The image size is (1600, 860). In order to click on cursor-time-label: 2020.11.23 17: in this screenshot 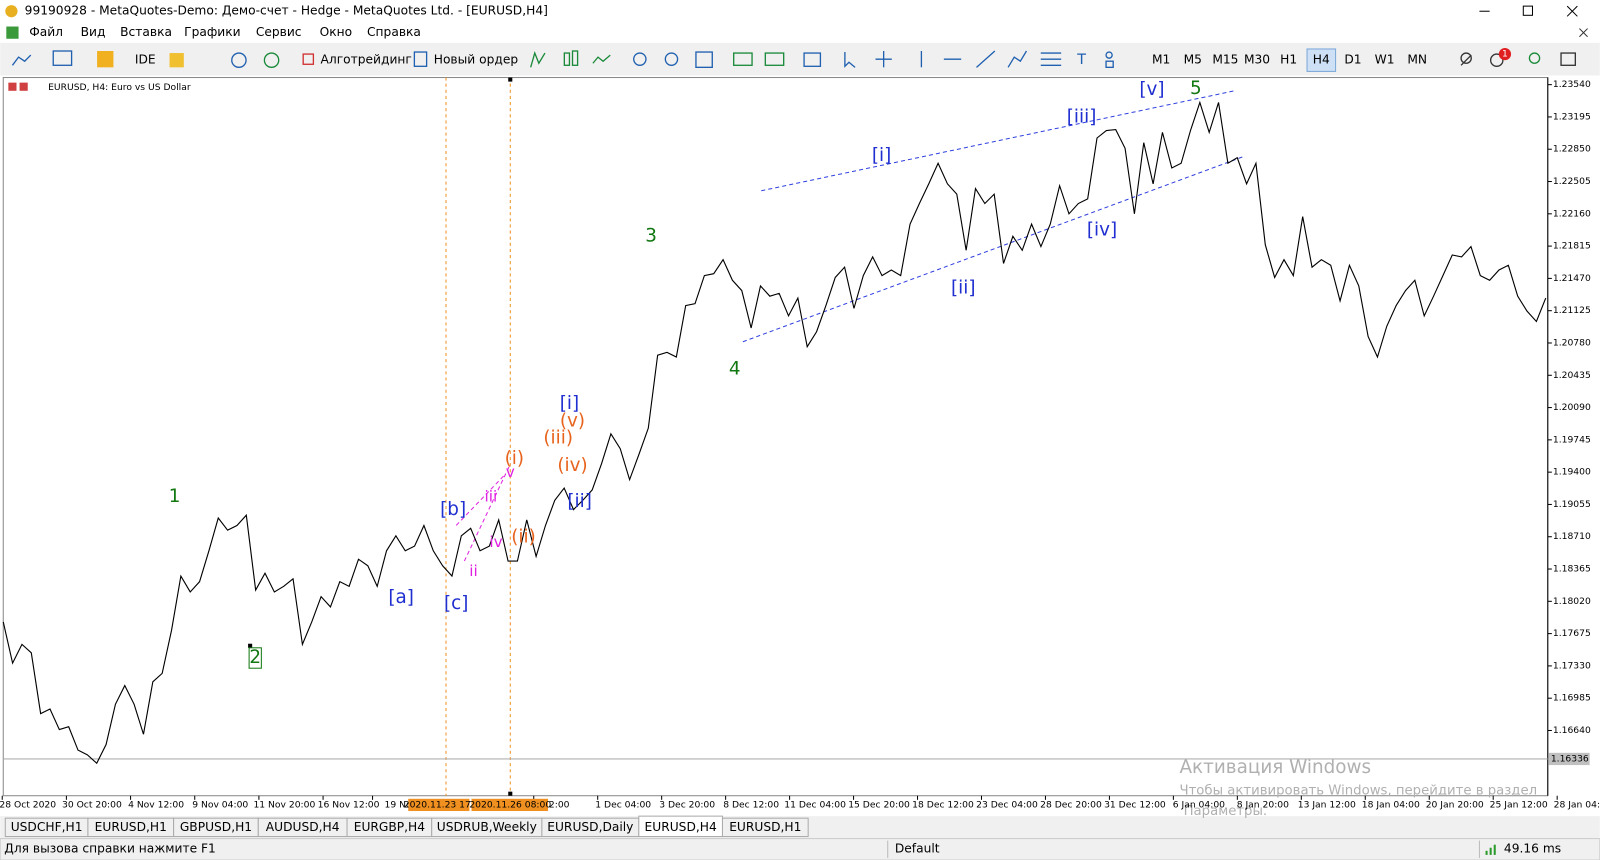, I will do `click(439, 804)`.